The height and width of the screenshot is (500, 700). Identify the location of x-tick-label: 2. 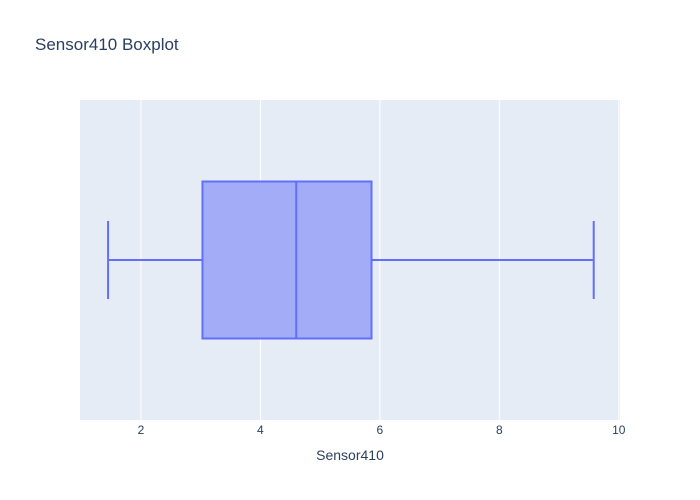
(141, 430).